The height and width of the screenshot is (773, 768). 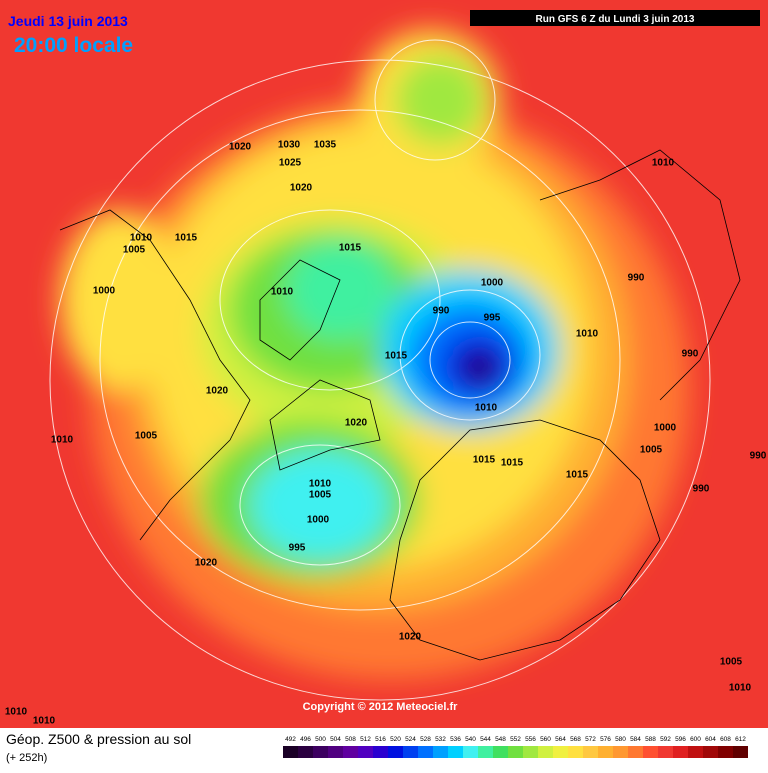 What do you see at coordinates (290, 739) in the screenshot?
I see `scale-label: 492` at bounding box center [290, 739].